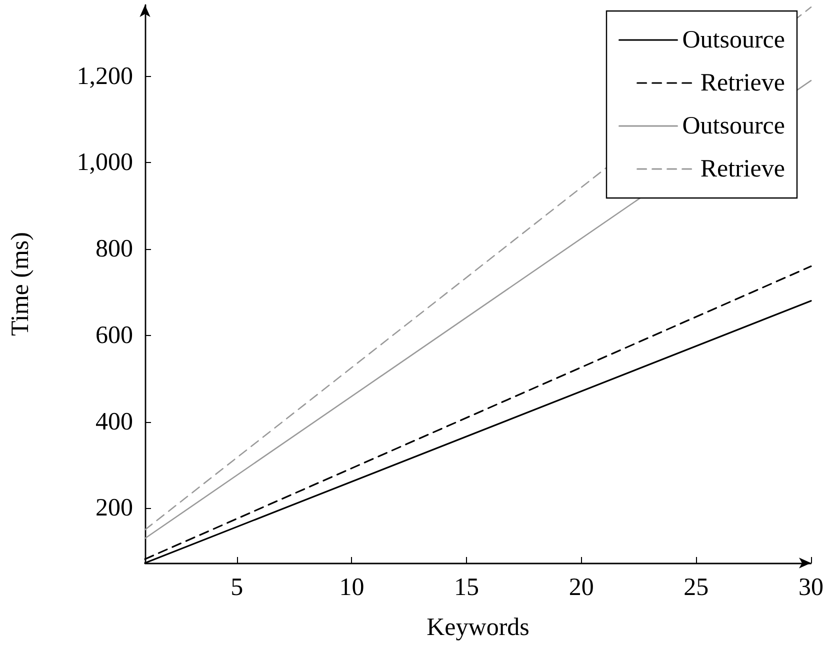 The width and height of the screenshot is (827, 653). I want to click on x-tick-label: 25, so click(696, 587).